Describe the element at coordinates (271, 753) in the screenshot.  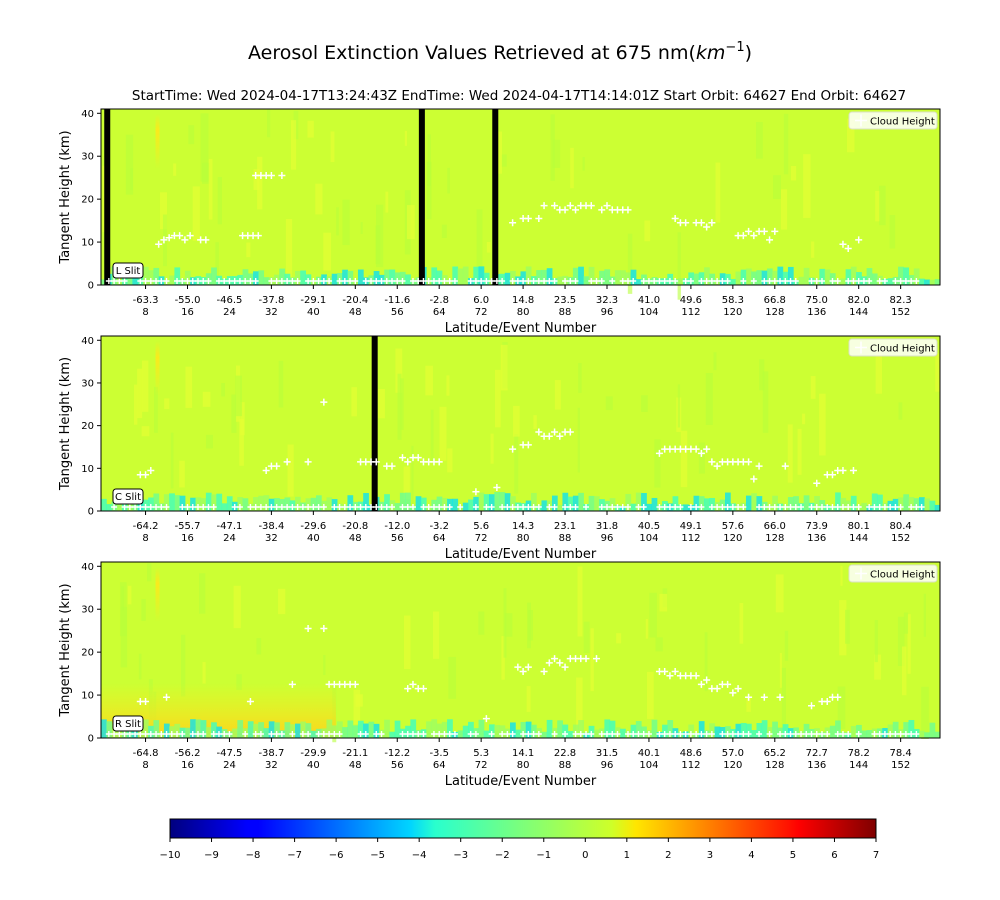
I see `x-tick-latitude: -38.7` at that location.